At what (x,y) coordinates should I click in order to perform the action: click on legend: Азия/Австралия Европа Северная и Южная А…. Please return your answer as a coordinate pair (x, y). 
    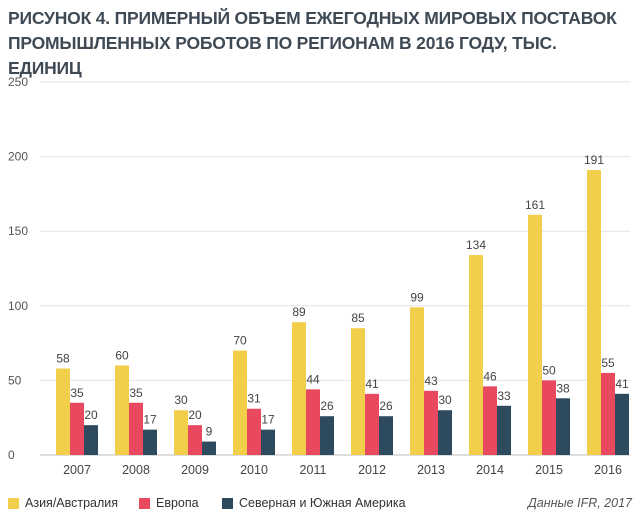
    Looking at the image, I should click on (321, 504).